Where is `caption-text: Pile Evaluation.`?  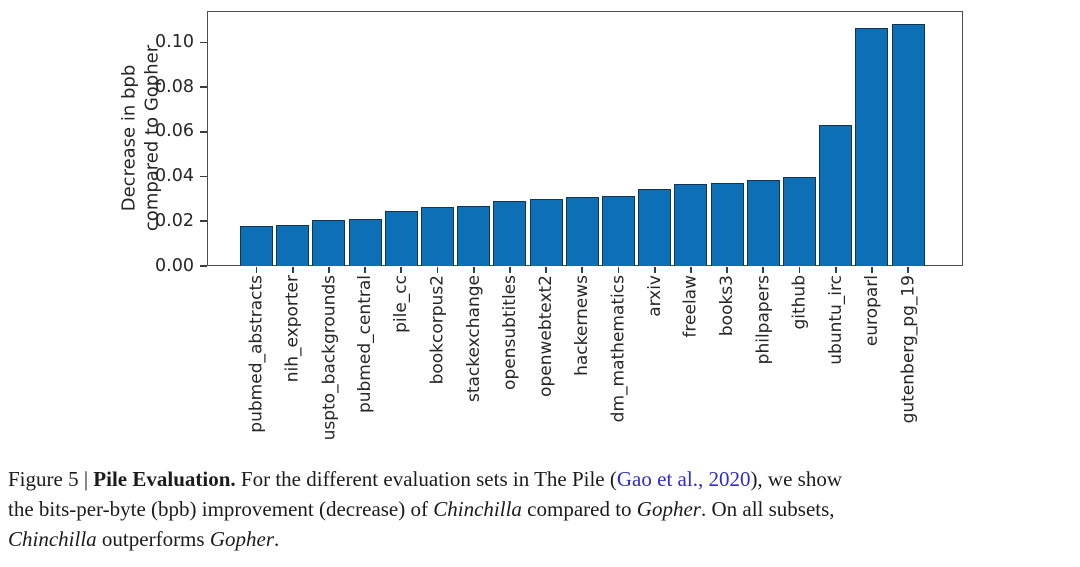
caption-text: Pile Evaluation. is located at coordinates (164, 479).